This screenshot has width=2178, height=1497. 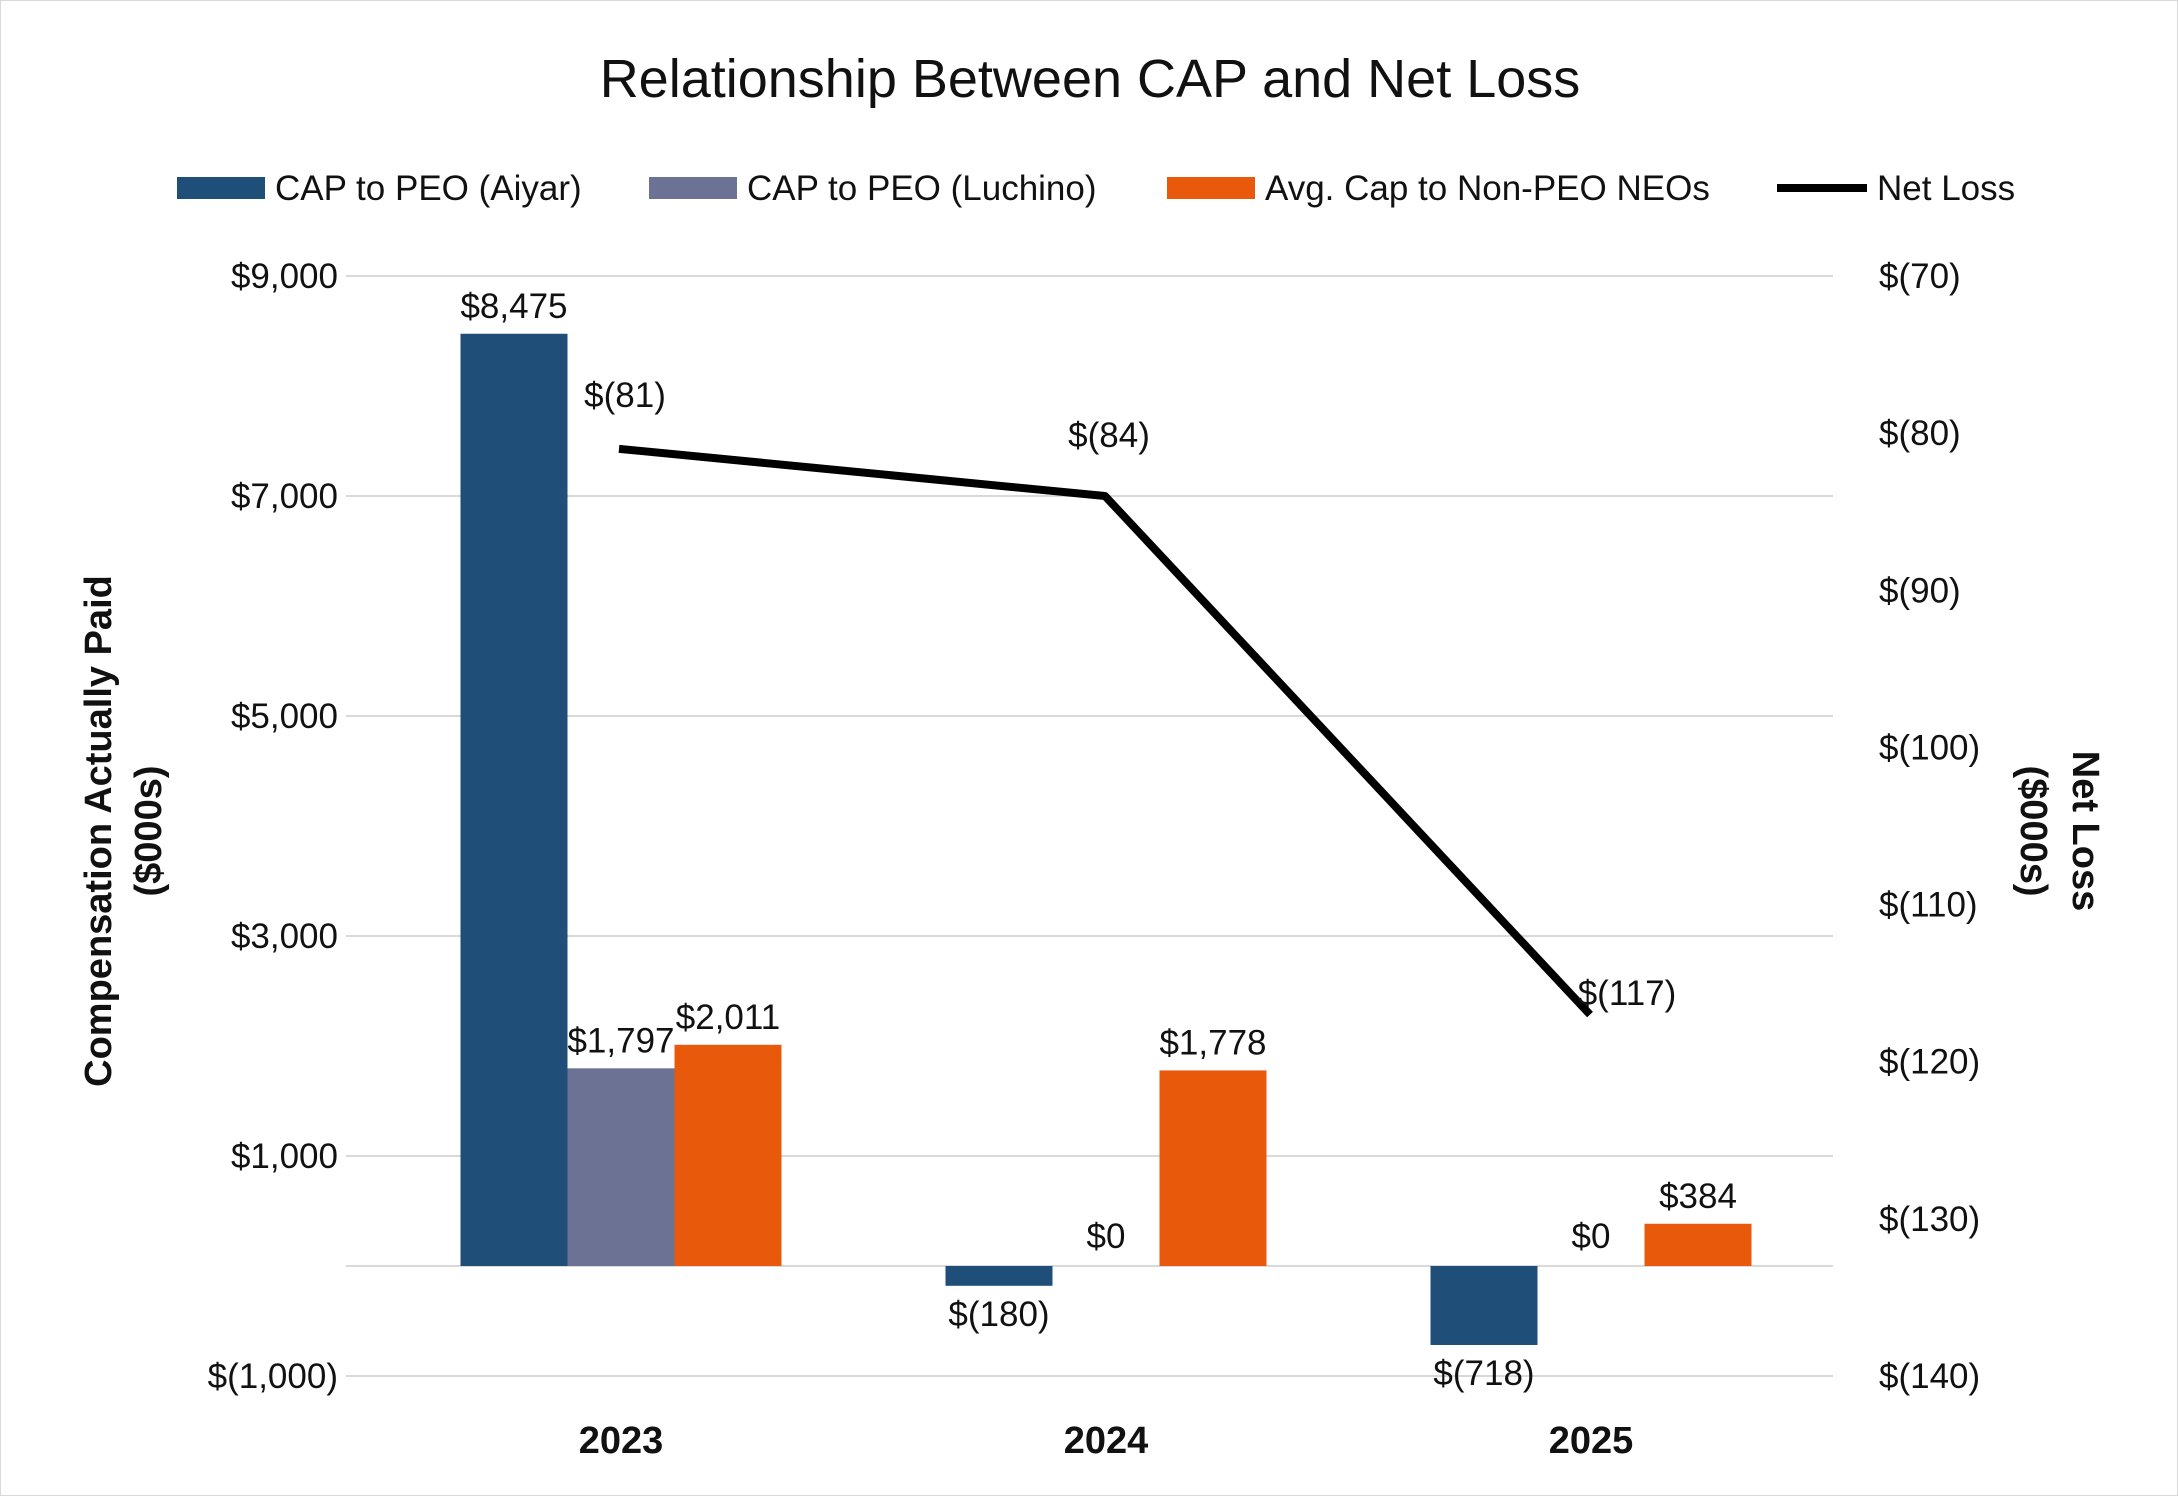 What do you see at coordinates (1627, 993) in the screenshot?
I see `line-data-label: $(117)` at bounding box center [1627, 993].